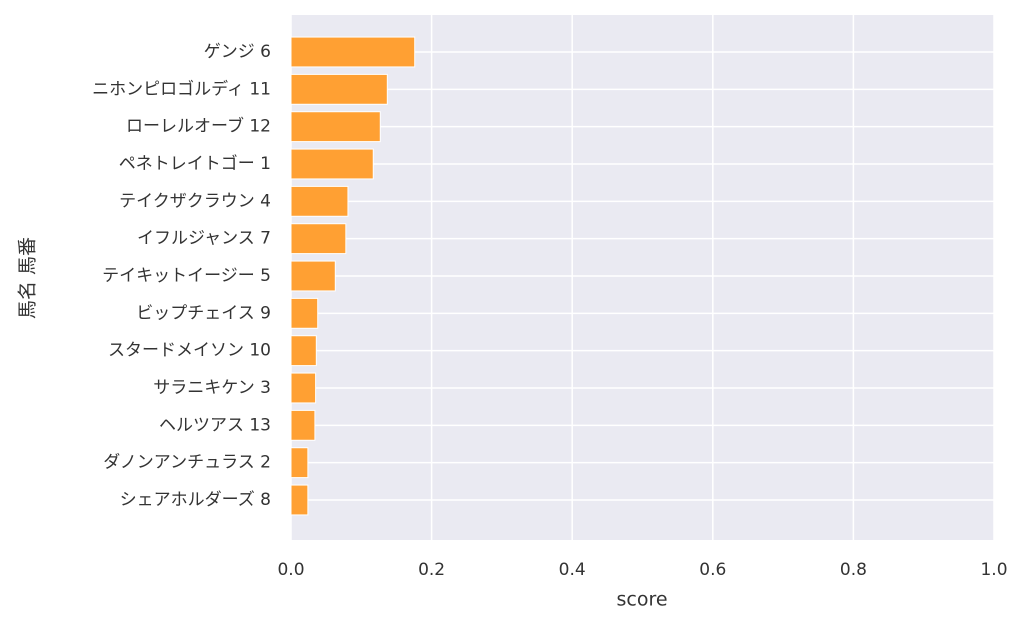 The image size is (1024, 627). I want to click on y-tick-label: テイキットイージー 5, so click(186, 276).